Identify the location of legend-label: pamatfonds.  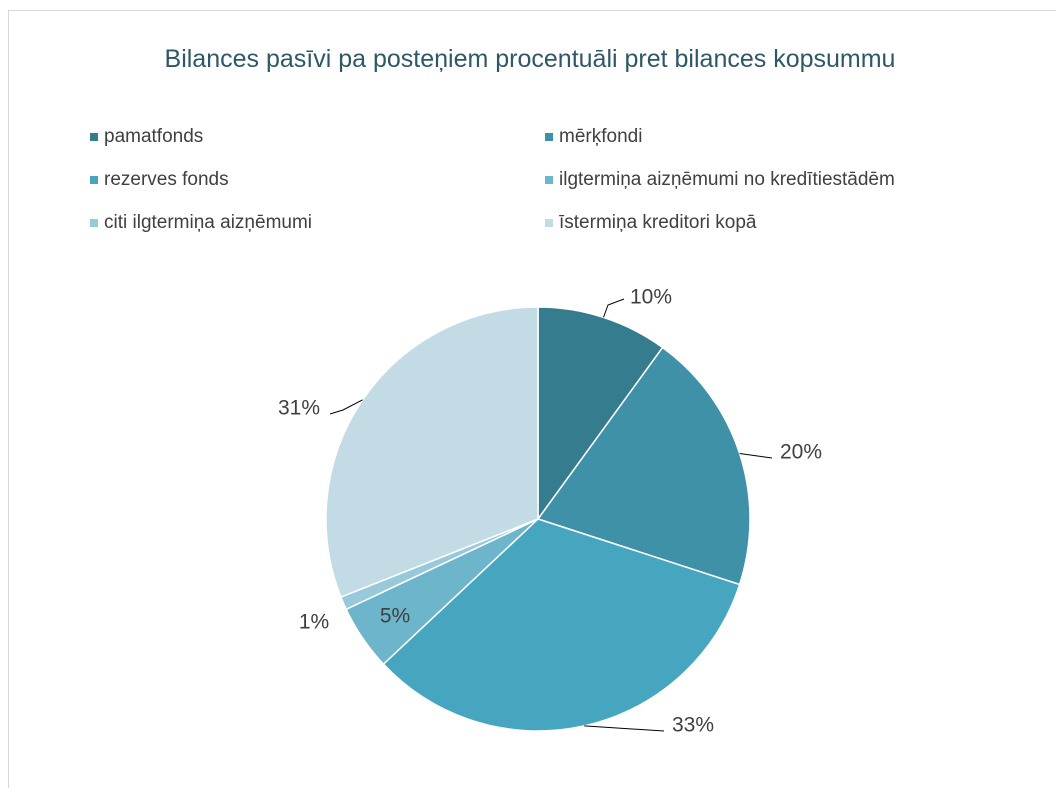
(154, 136).